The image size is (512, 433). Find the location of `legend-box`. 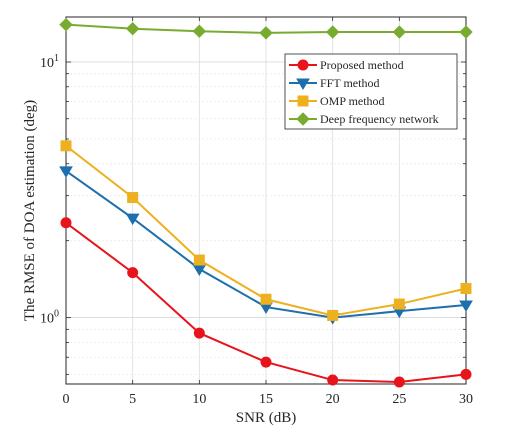

legend-box is located at coordinates (371, 91).